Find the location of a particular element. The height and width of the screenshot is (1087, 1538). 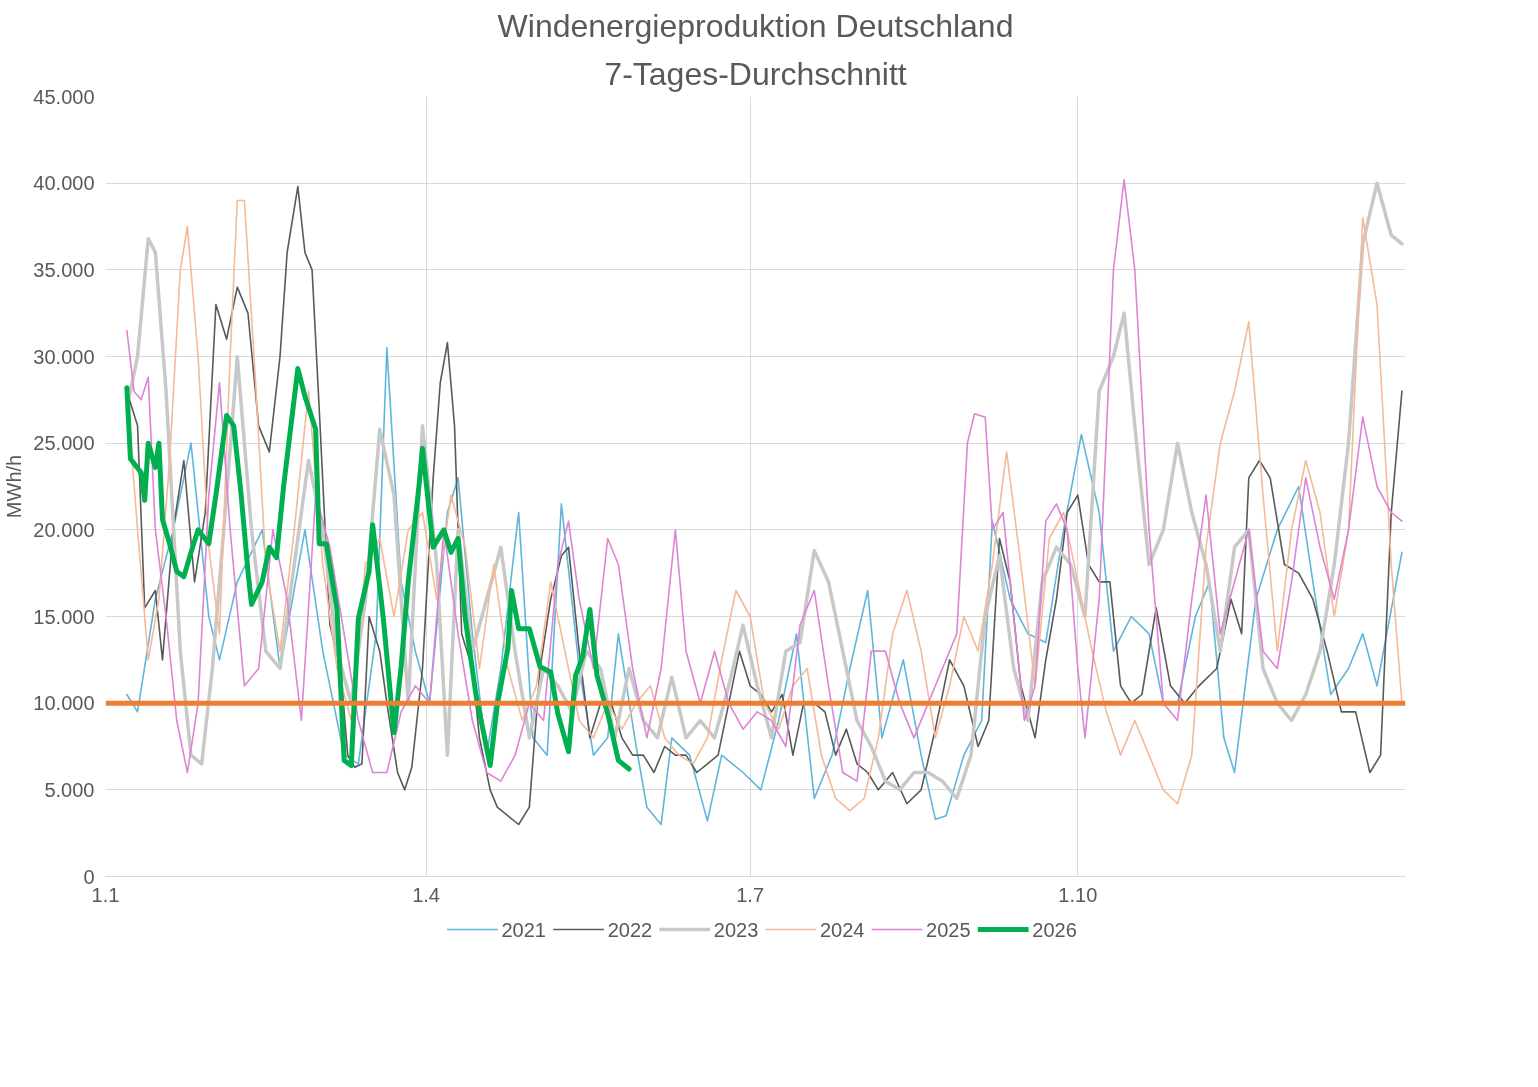

legend-label: 2024 is located at coordinates (842, 929).